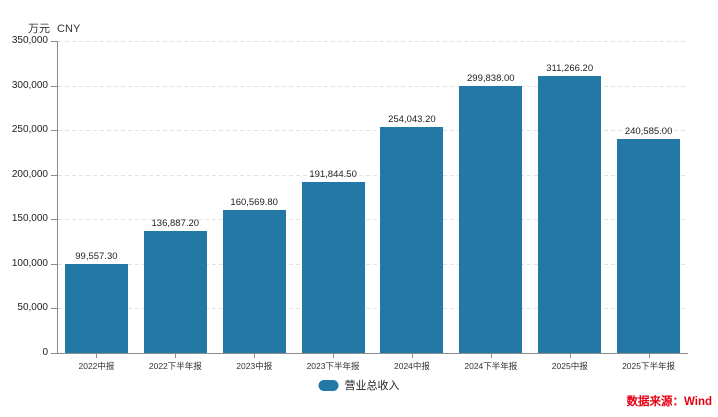 This screenshot has width=718, height=417. What do you see at coordinates (54, 29) in the screenshot?
I see `y-axis-unit-label: 万元 CNY` at bounding box center [54, 29].